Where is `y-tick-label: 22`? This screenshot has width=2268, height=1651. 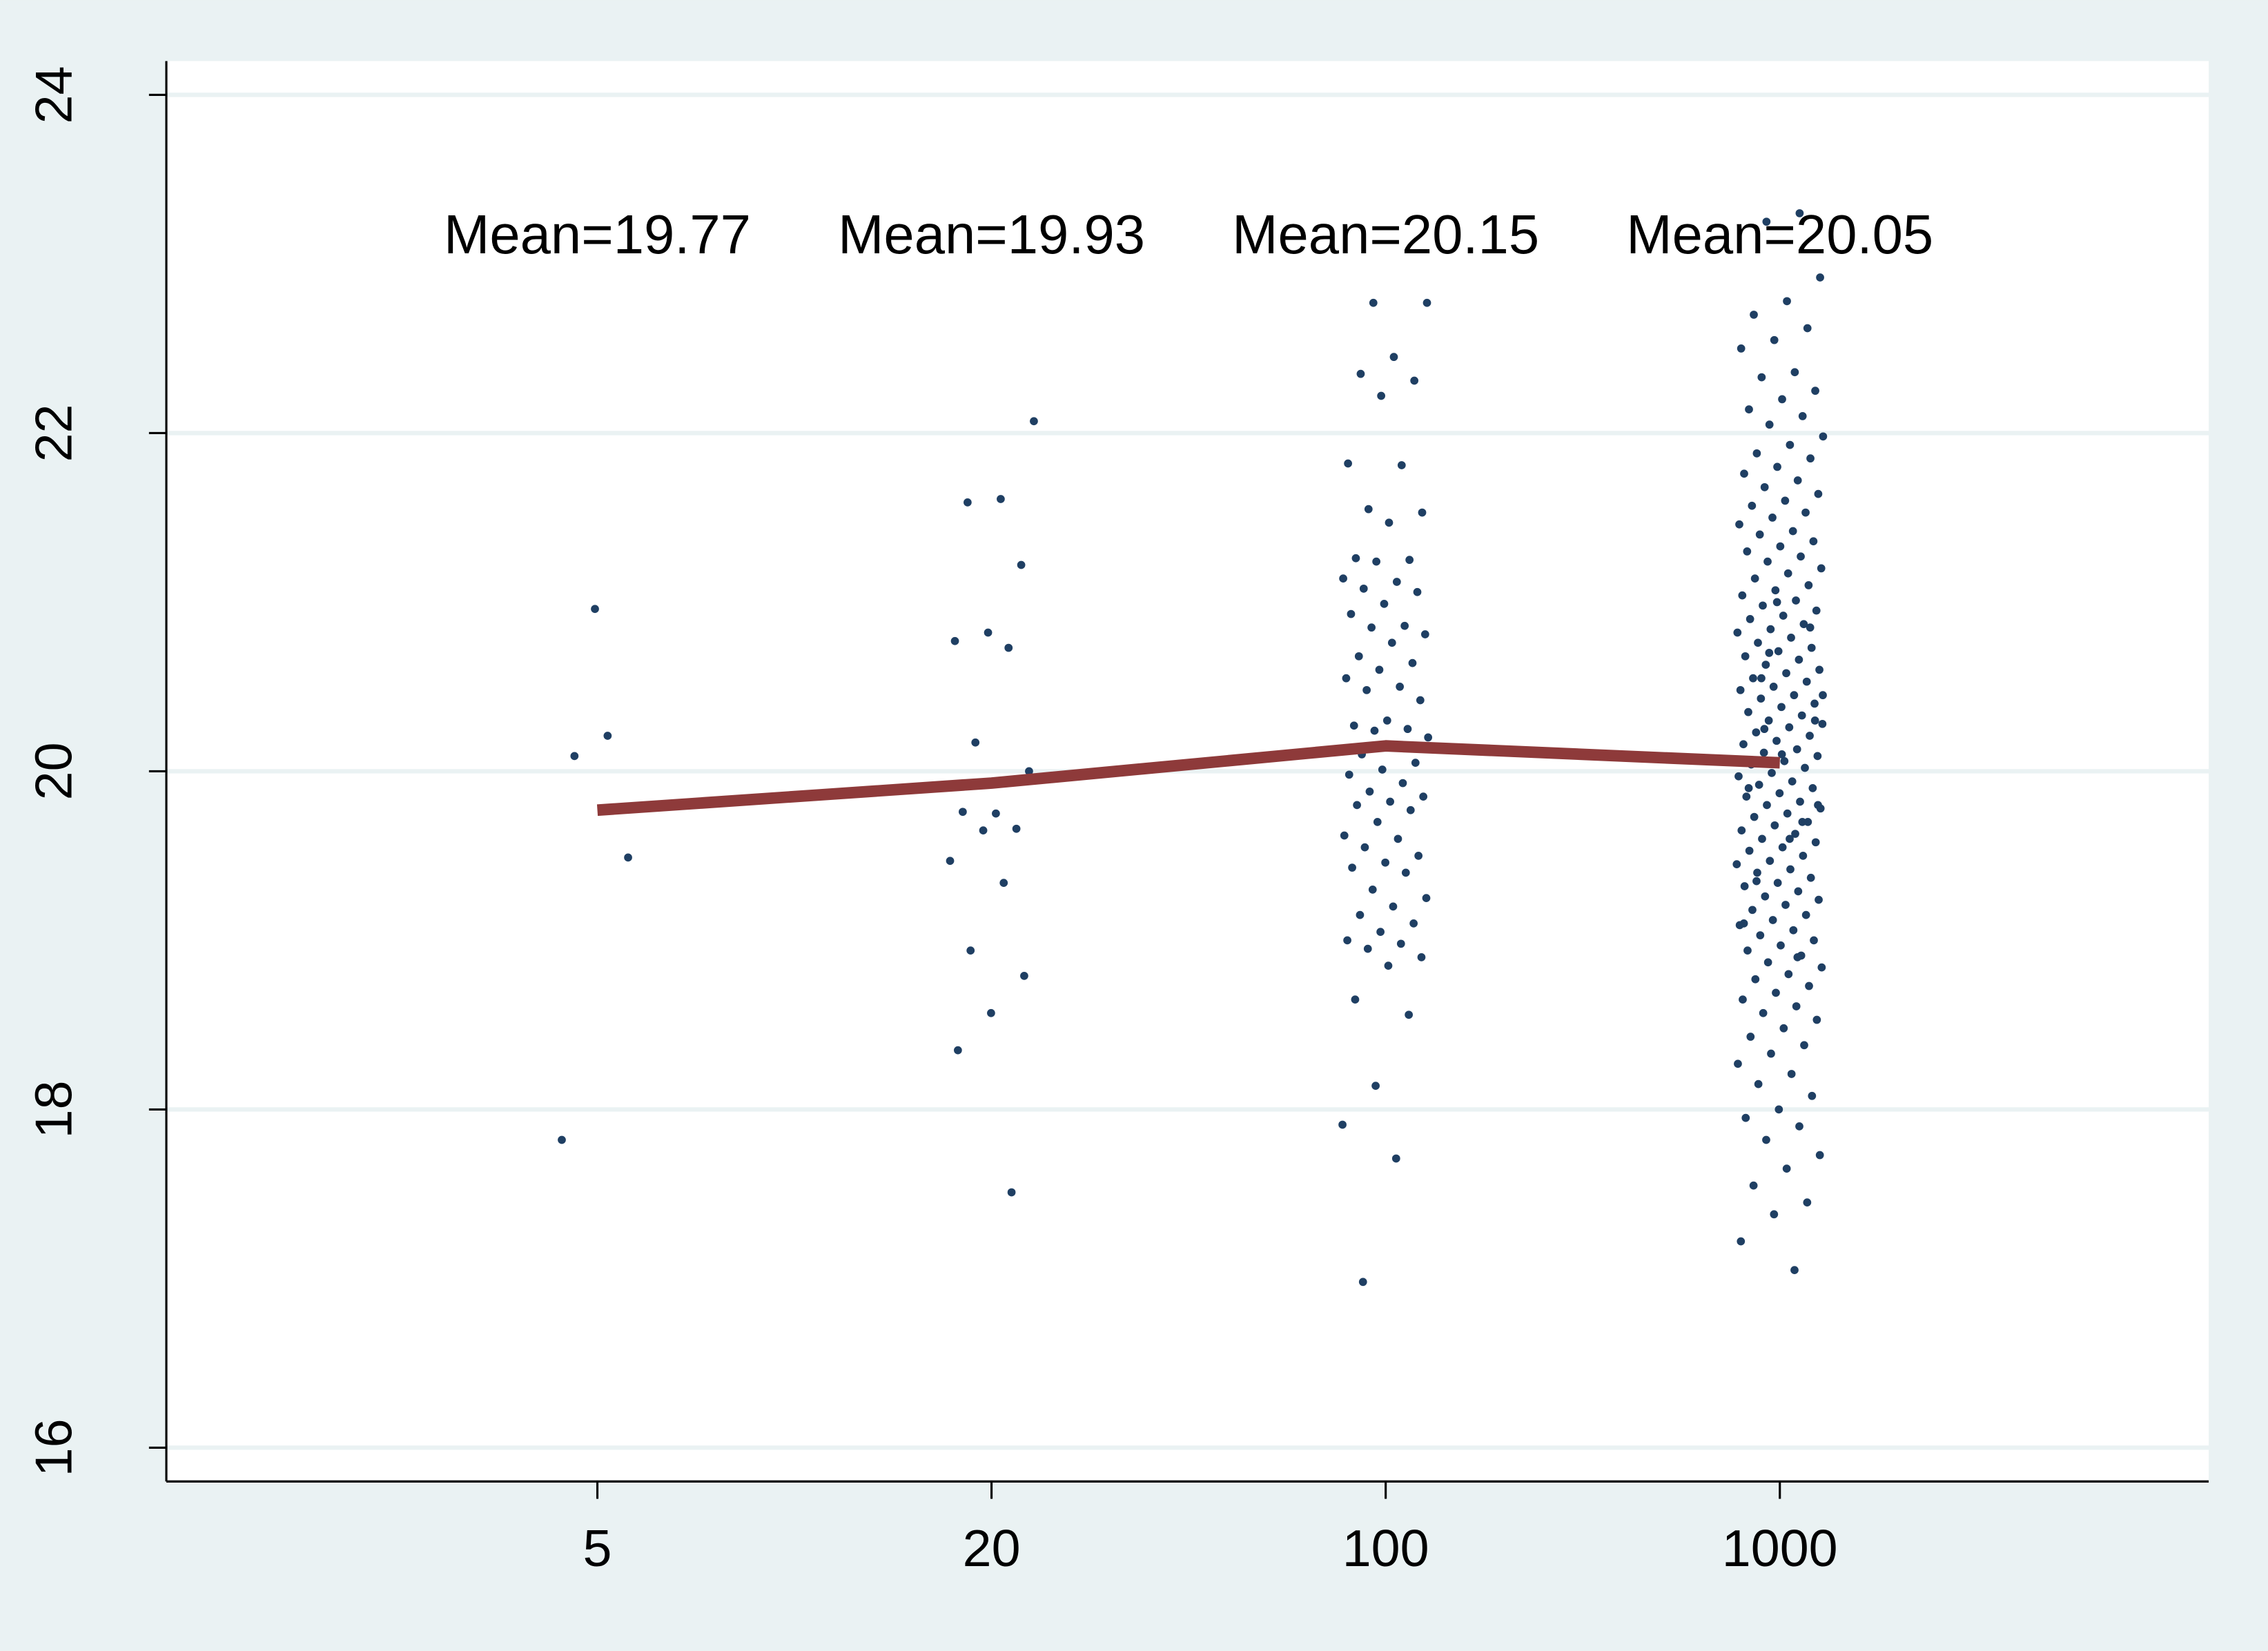
y-tick-label: 22 is located at coordinates (54, 433).